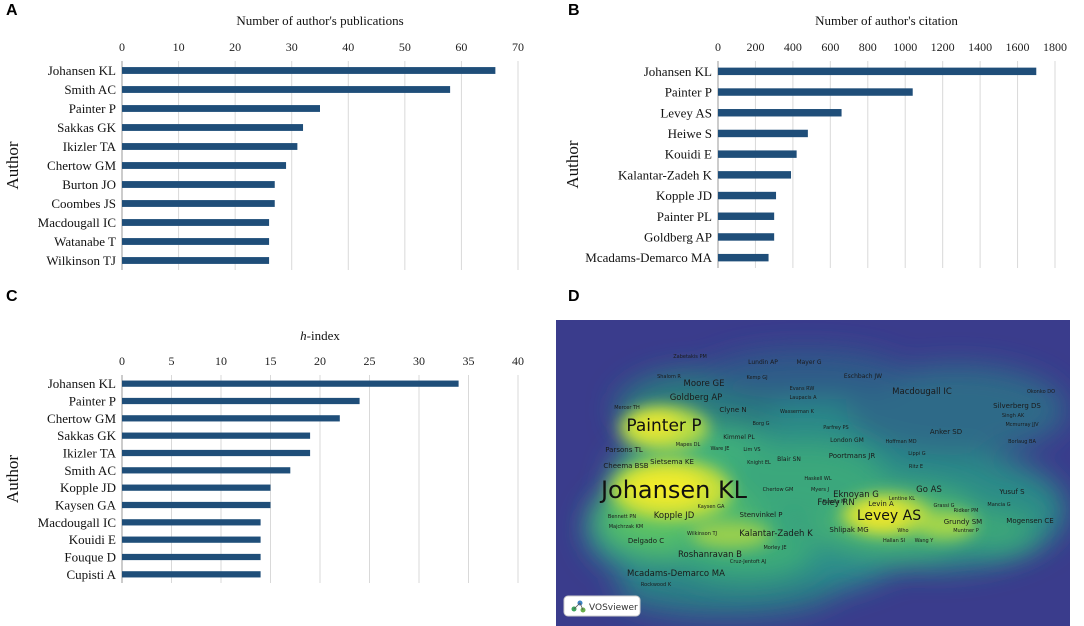 The height and width of the screenshot is (626, 1084). What do you see at coordinates (710, 555) in the screenshot?
I see `network-node-label: Roshanravan B` at bounding box center [710, 555].